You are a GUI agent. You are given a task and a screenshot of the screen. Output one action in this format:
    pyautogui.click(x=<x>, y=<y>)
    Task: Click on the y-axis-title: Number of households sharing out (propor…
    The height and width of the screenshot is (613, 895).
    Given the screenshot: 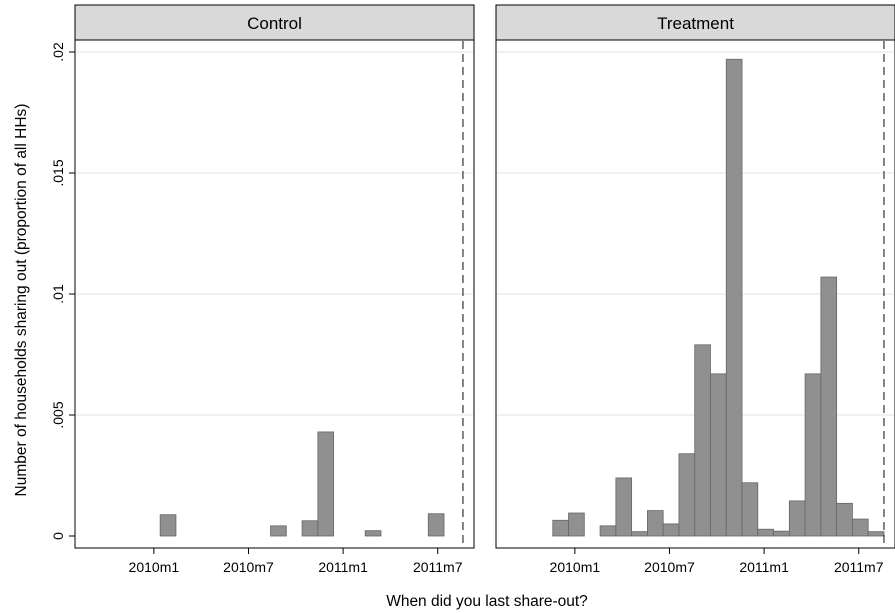 What is the action you would take?
    pyautogui.click(x=21, y=300)
    